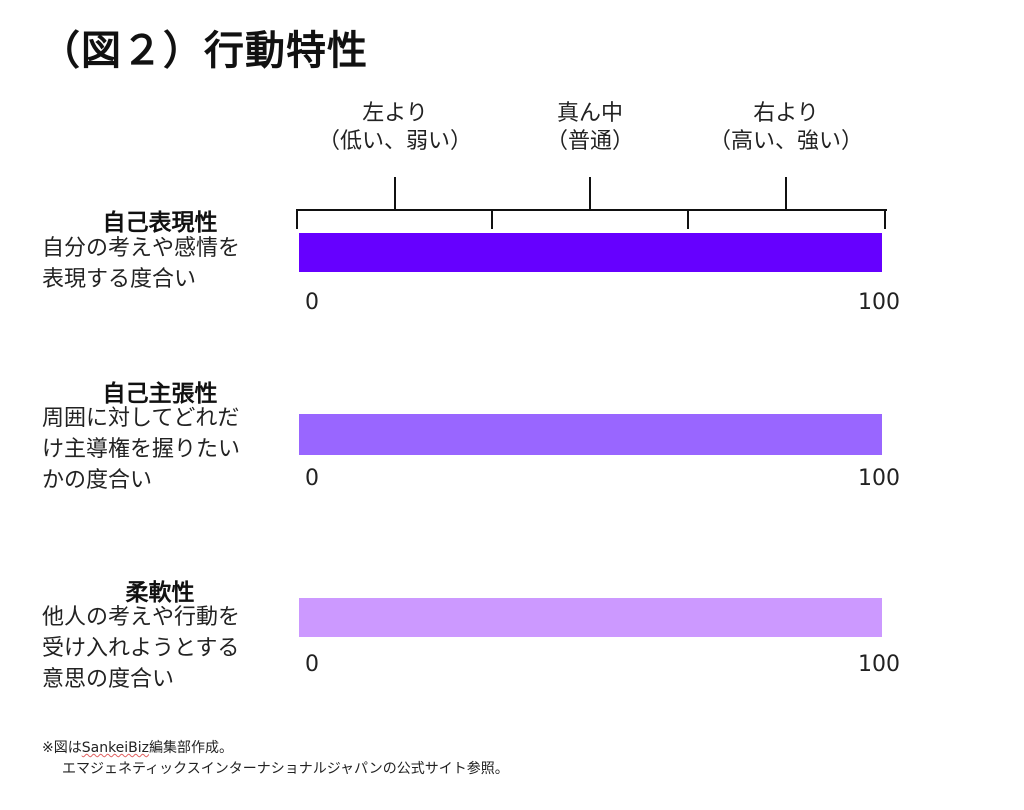 The height and width of the screenshot is (810, 1024). What do you see at coordinates (204, 51) in the screenshot?
I see `page-title: （図２）行動特性` at bounding box center [204, 51].